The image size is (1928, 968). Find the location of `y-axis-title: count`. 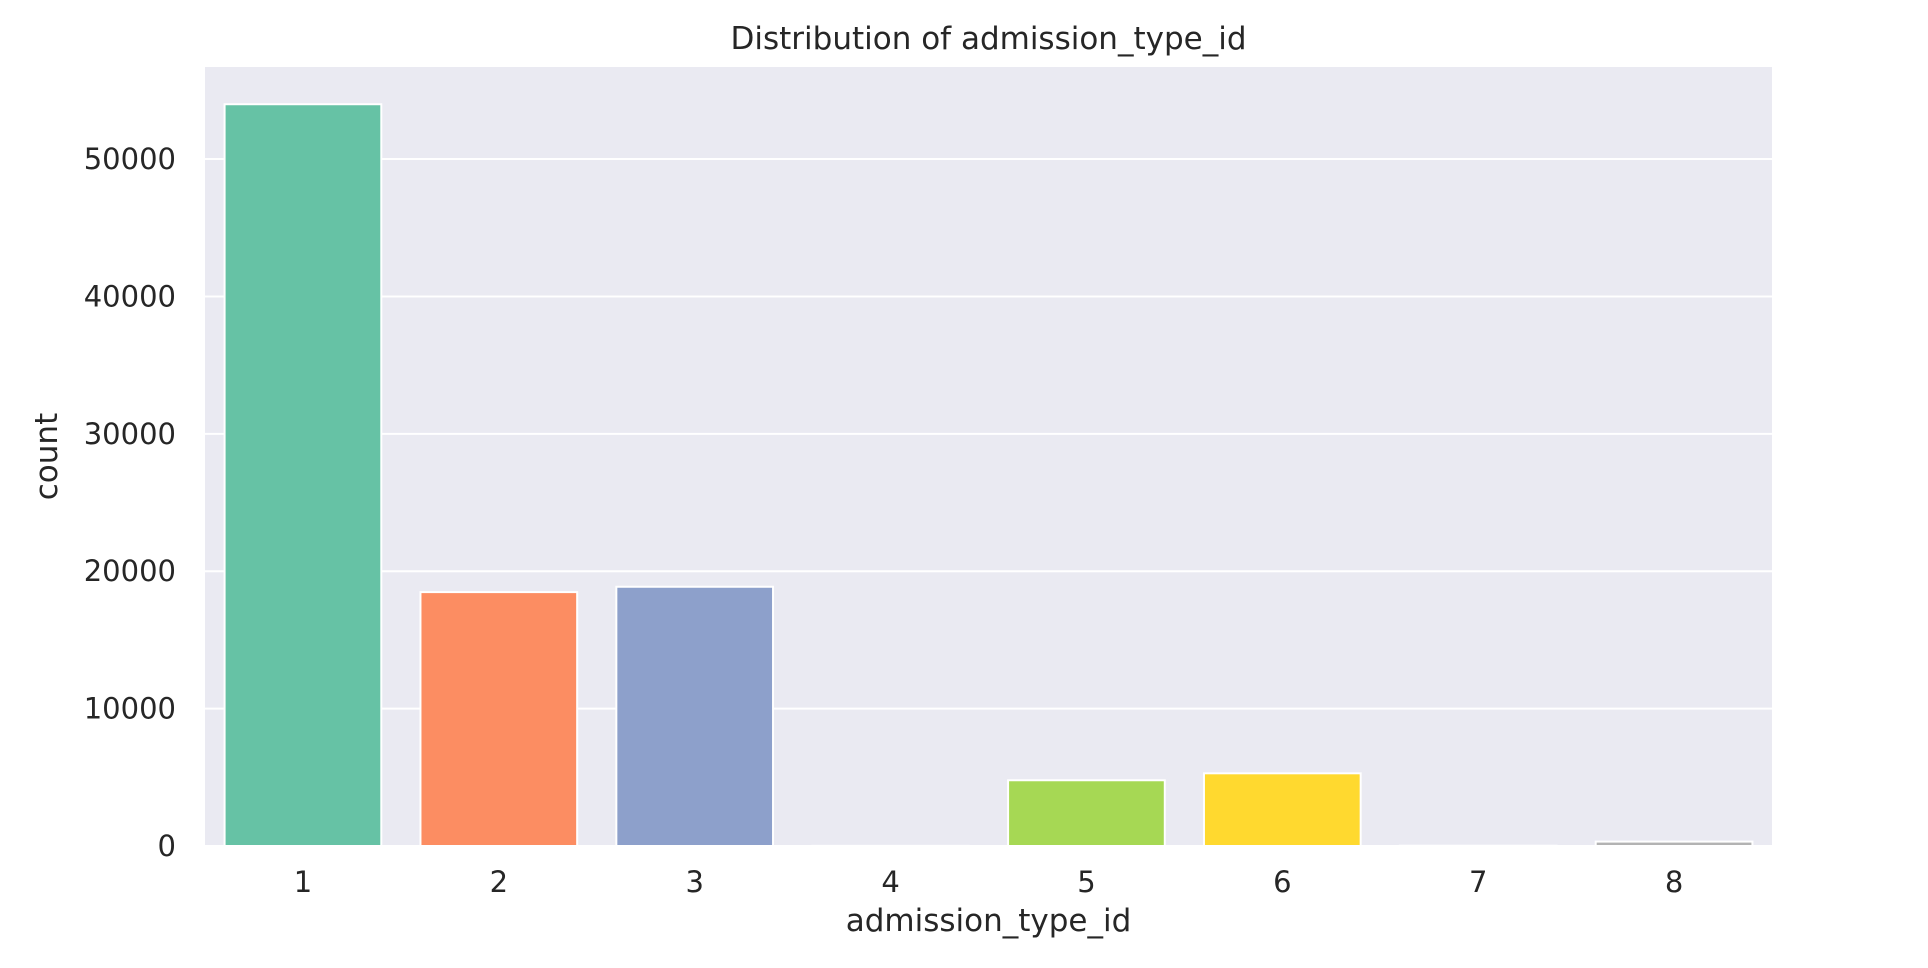

y-axis-title: count is located at coordinates (47, 456).